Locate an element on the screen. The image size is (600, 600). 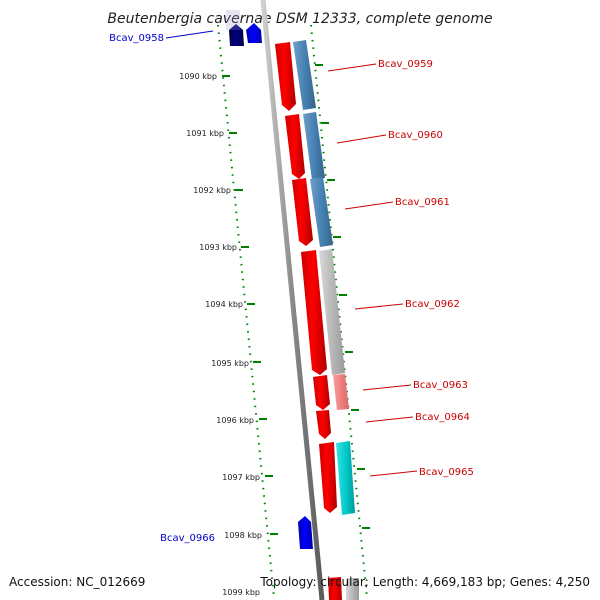
scale-label: 1095 kbp is located at coordinates (230, 363).